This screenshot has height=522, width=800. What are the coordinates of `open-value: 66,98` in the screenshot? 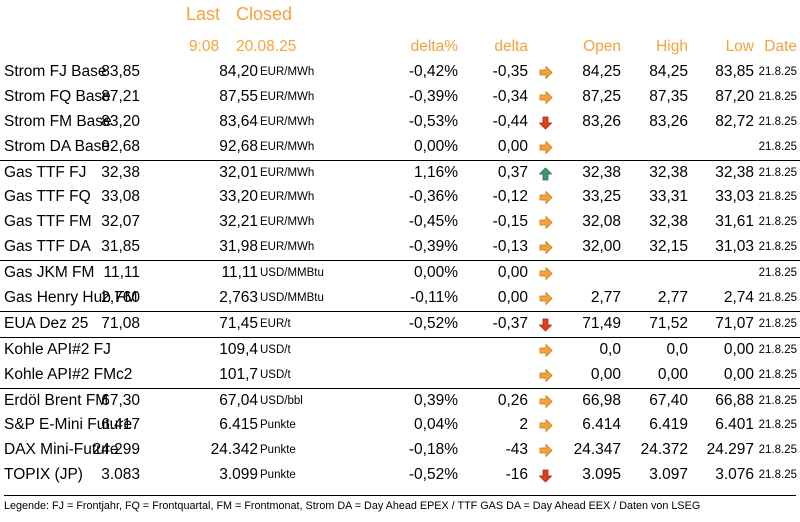 It's located at (601, 400).